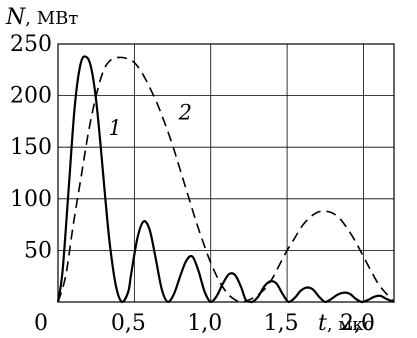  What do you see at coordinates (15, 17) in the screenshot?
I see `y-axis-symbol: N` at bounding box center [15, 17].